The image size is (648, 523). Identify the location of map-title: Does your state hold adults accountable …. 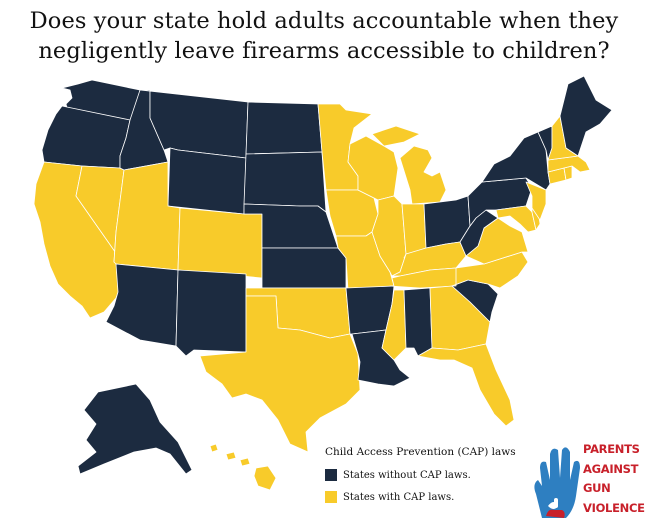
(324, 36).